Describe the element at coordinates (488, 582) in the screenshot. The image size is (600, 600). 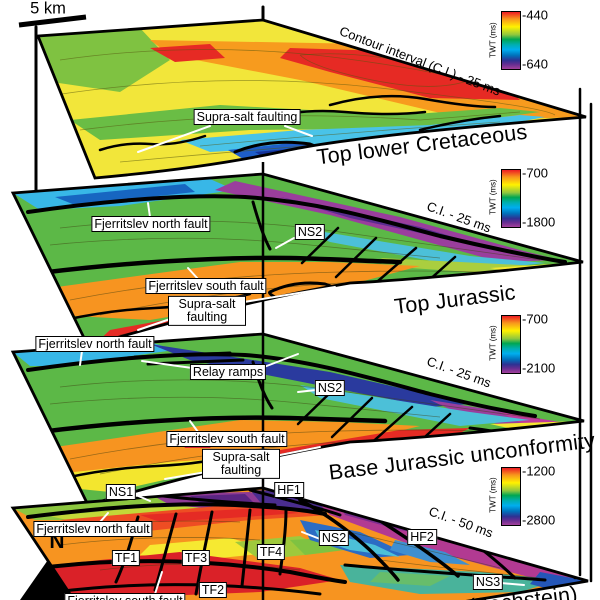
I see `label-ns3-p4: NS3` at that location.